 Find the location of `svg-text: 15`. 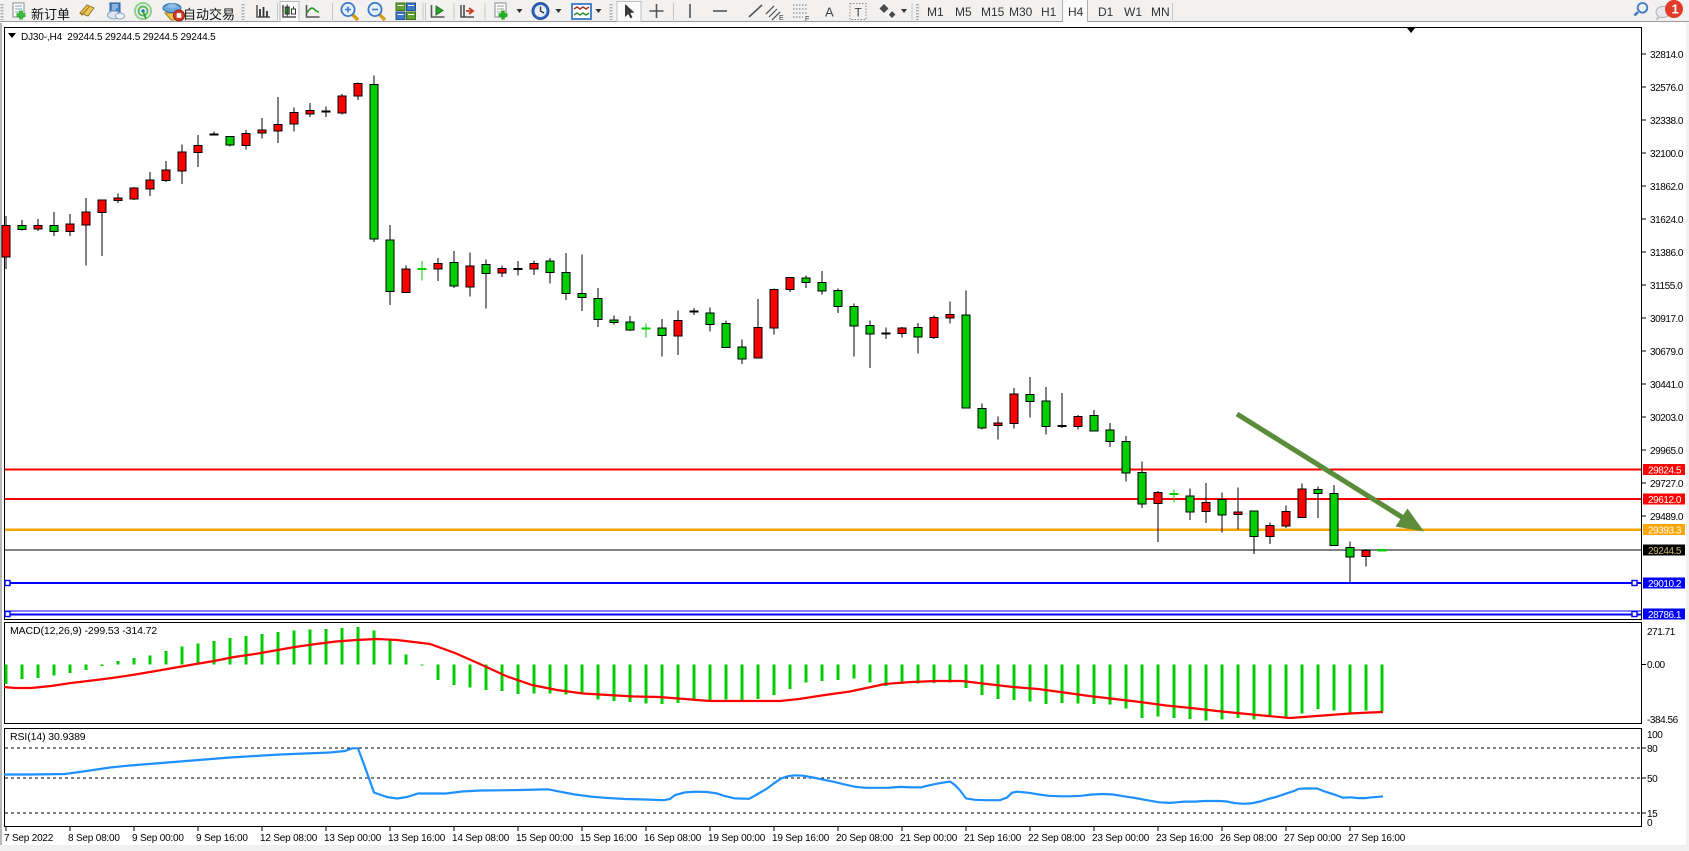

svg-text: 15 is located at coordinates (1652, 814).